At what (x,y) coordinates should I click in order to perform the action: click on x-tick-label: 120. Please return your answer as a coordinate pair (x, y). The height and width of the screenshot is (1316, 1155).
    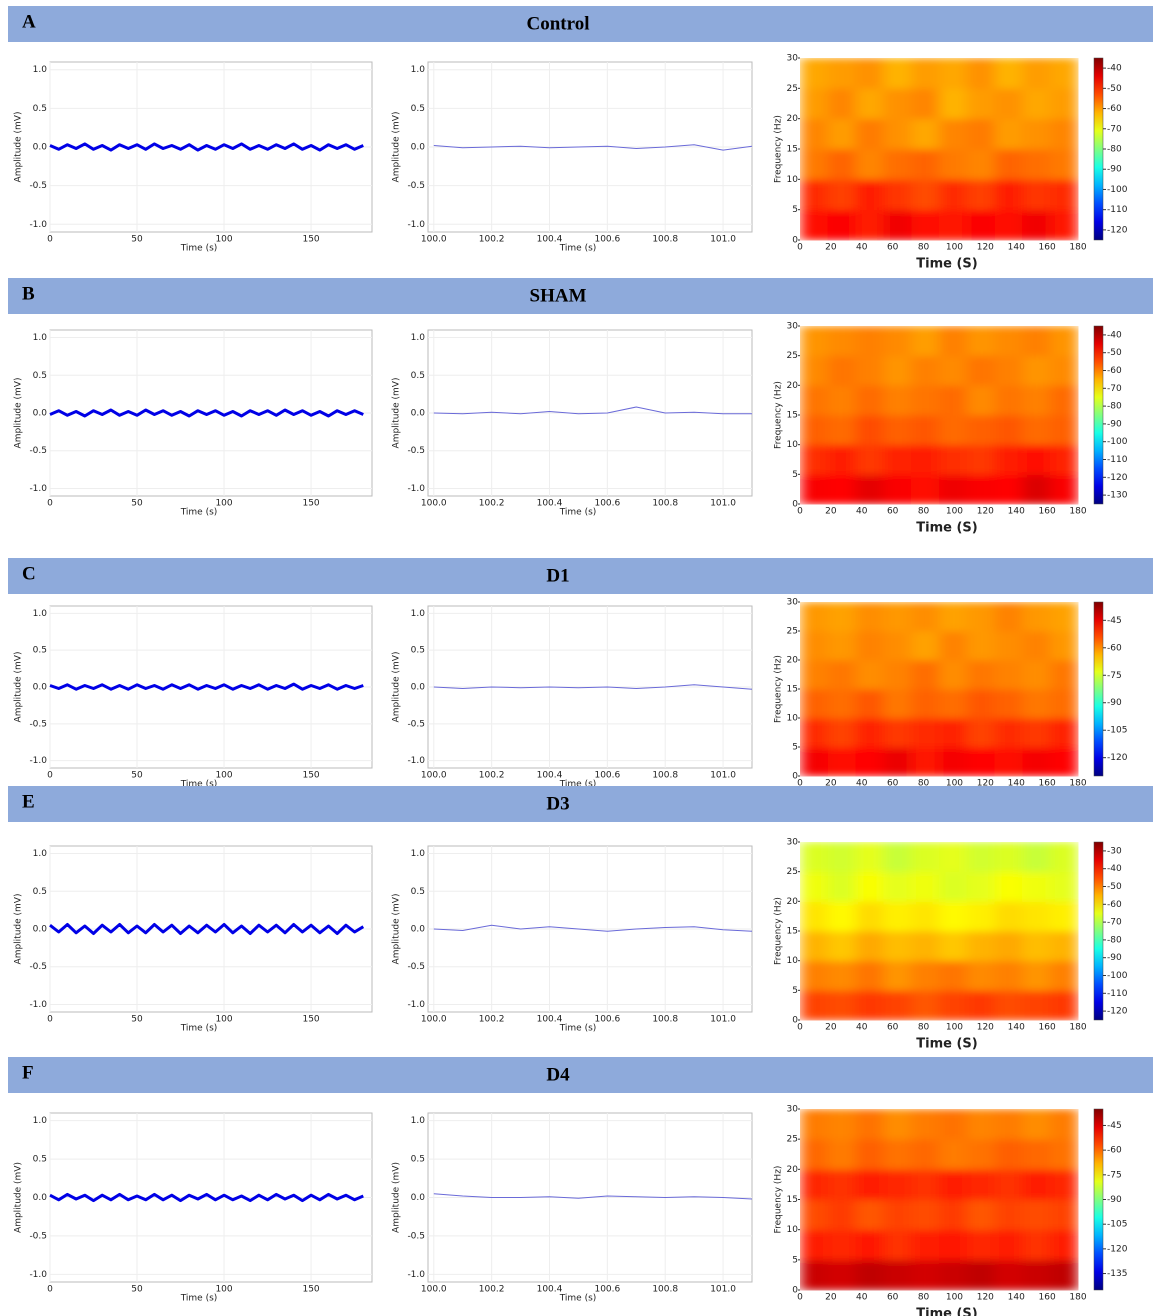
    Looking at the image, I should click on (985, 512).